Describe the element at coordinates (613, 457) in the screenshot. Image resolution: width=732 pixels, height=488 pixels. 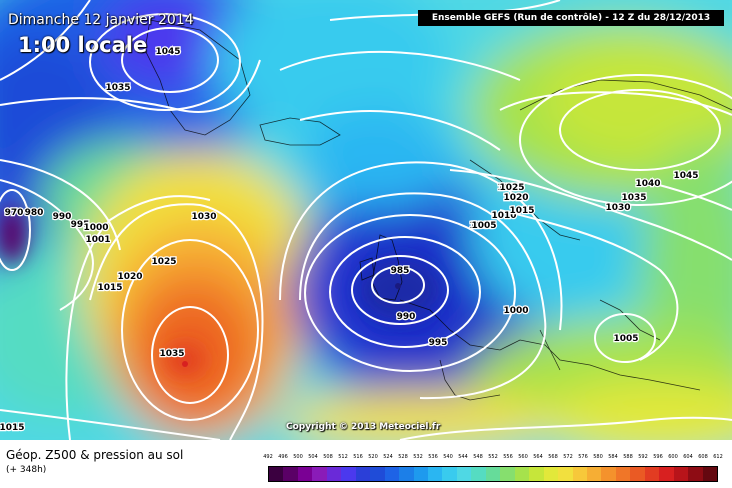
I see `scale-label: 584` at that location.